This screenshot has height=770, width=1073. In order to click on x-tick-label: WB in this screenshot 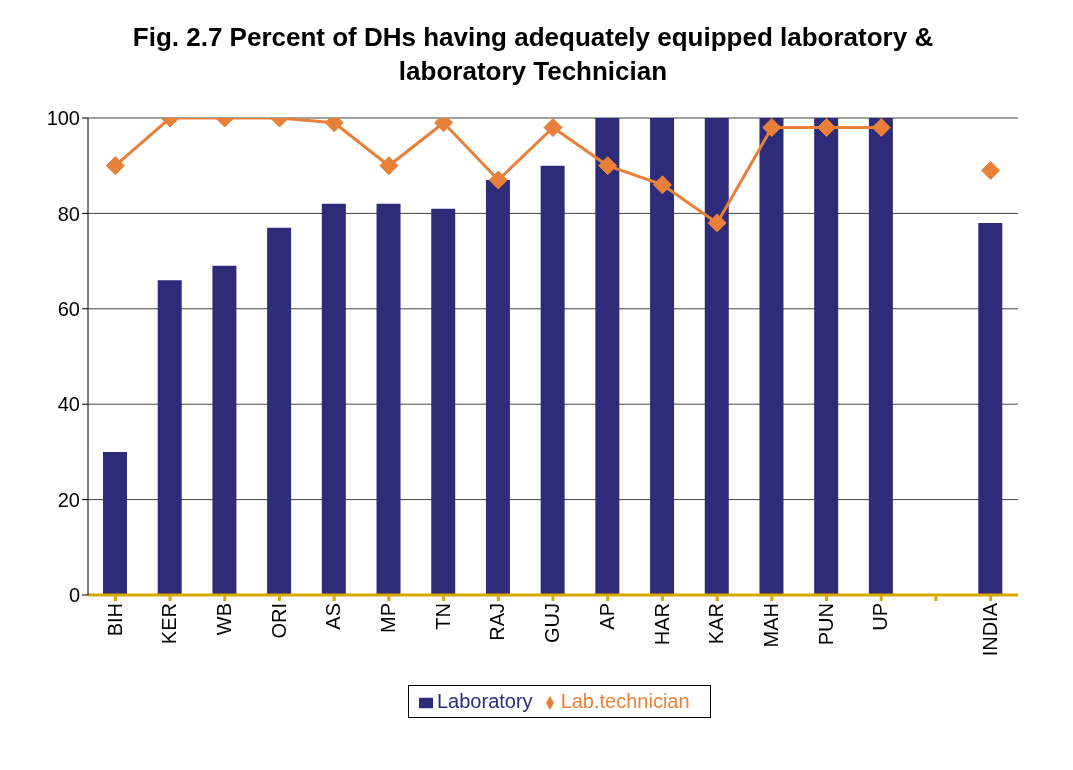, I will do `click(223, 619)`.